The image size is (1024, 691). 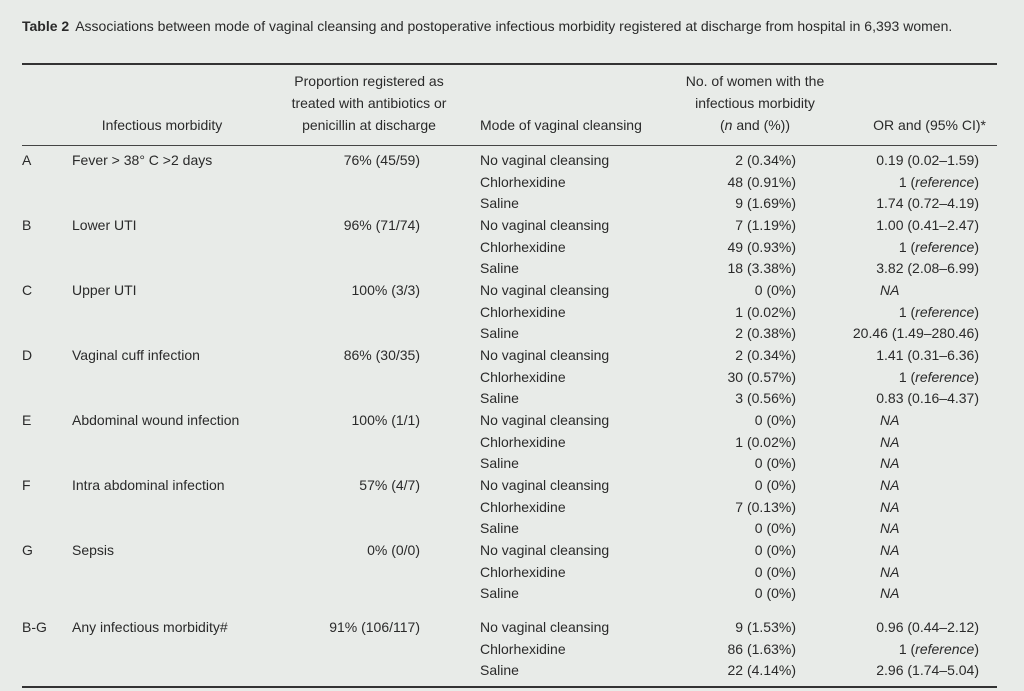 I want to click on bottom-rule, so click(x=509, y=687).